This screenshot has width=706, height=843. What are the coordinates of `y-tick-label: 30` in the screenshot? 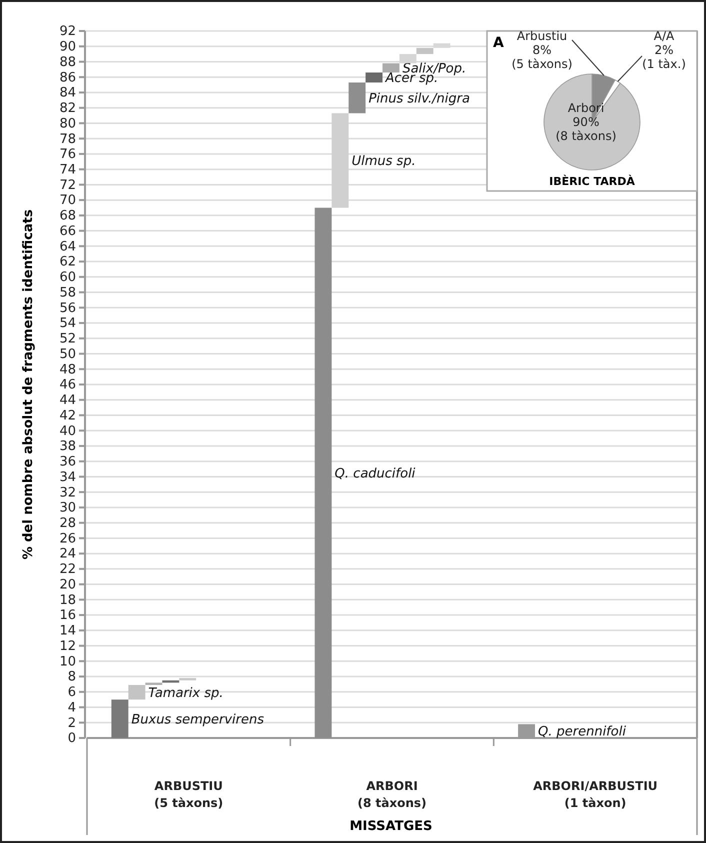 It's located at (67, 508).